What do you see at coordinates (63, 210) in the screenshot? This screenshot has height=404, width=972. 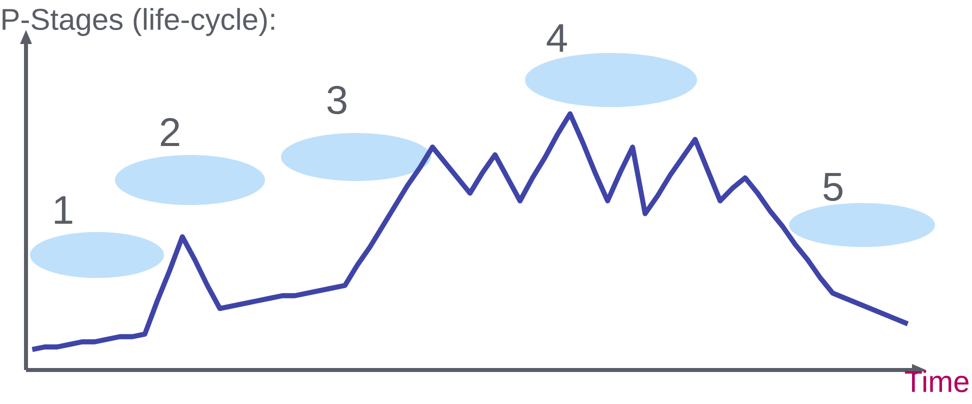 I see `annotation: 1` at bounding box center [63, 210].